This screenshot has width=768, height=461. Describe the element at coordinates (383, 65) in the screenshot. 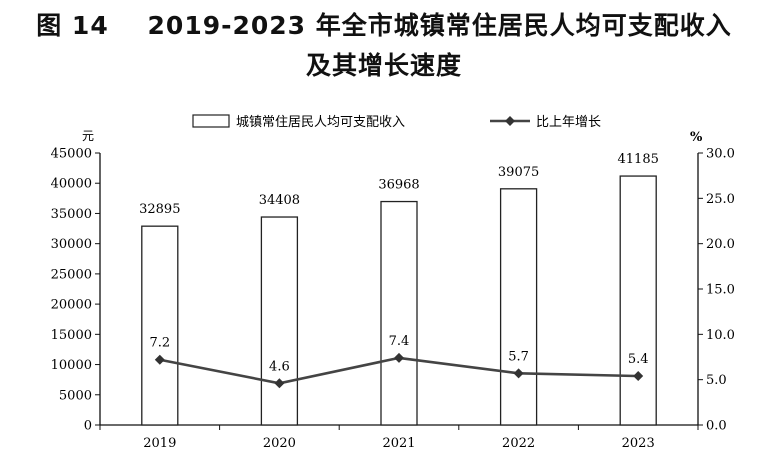

I see `chart-title-line2: 及其增长速度` at that location.